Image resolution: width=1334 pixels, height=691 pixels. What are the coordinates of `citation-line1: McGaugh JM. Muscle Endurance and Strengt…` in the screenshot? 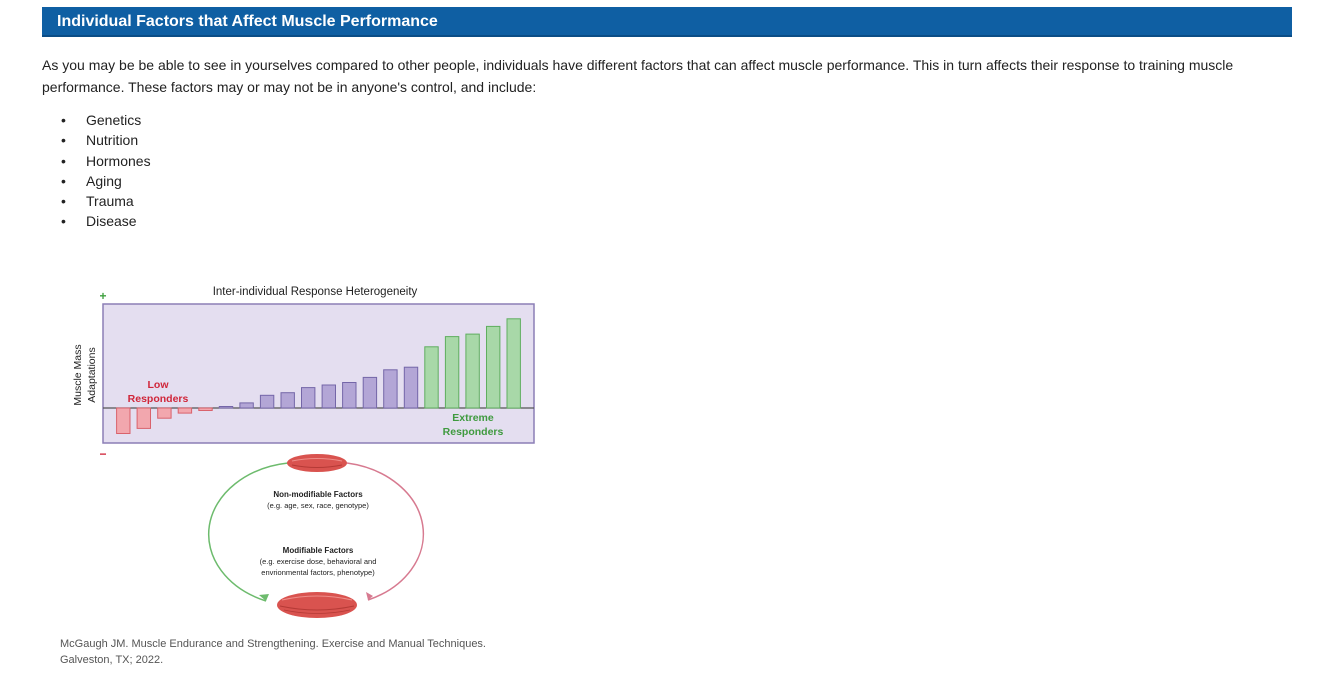 It's located at (273, 644).